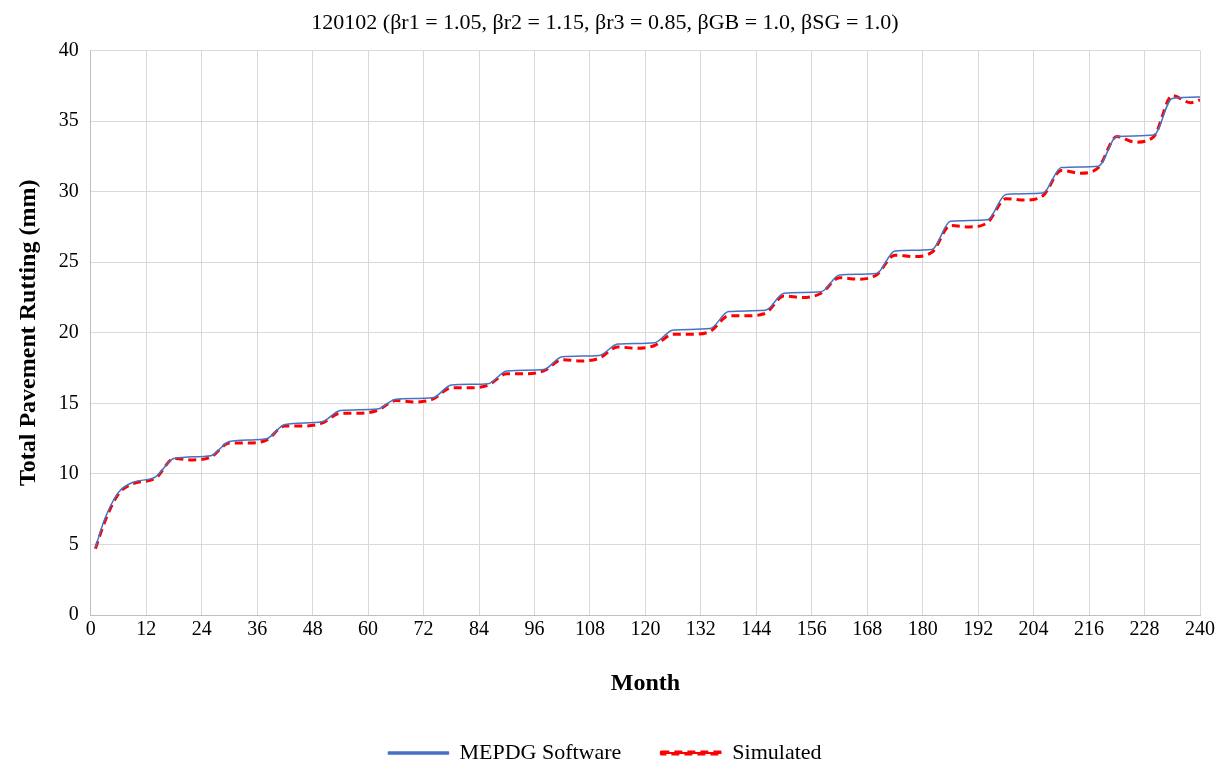 The width and height of the screenshot is (1226, 784). I want to click on x-tick-label: 216, so click(1089, 628).